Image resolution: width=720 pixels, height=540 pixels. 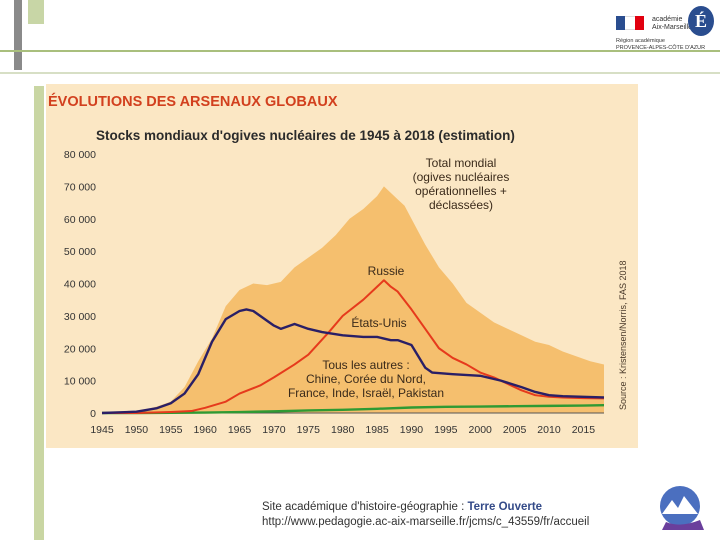 I want to click on y-tick-label: 60 000, so click(x=80, y=220).